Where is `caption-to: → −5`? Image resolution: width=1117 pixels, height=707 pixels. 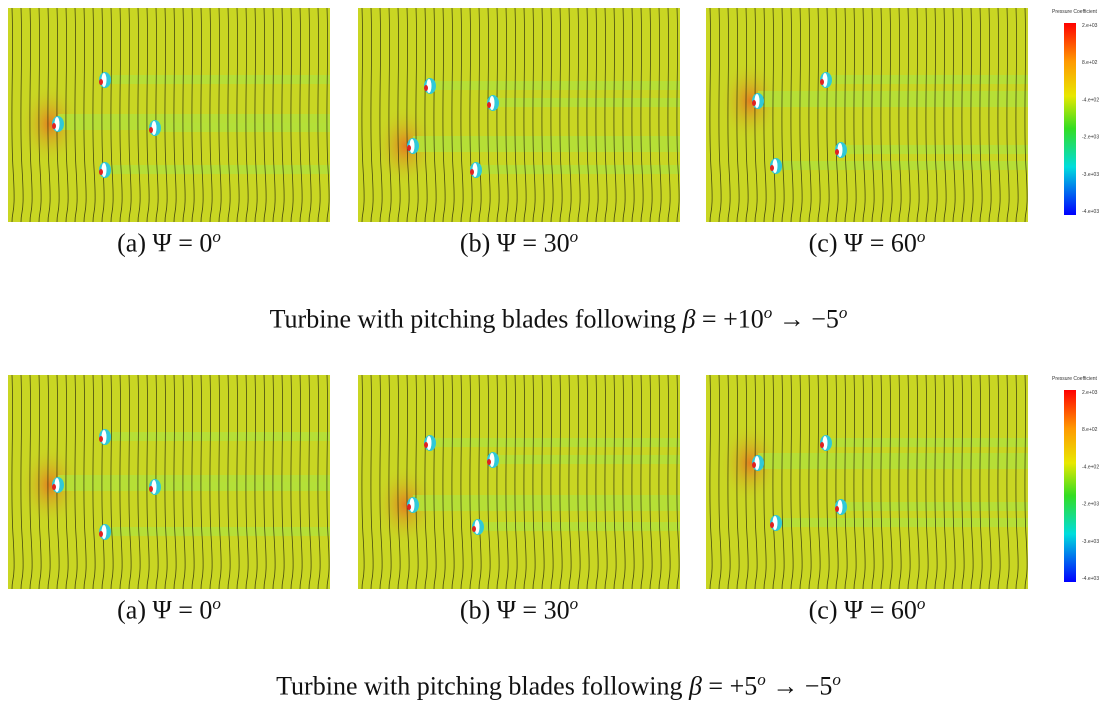 caption-to: → −5 is located at coordinates (802, 686).